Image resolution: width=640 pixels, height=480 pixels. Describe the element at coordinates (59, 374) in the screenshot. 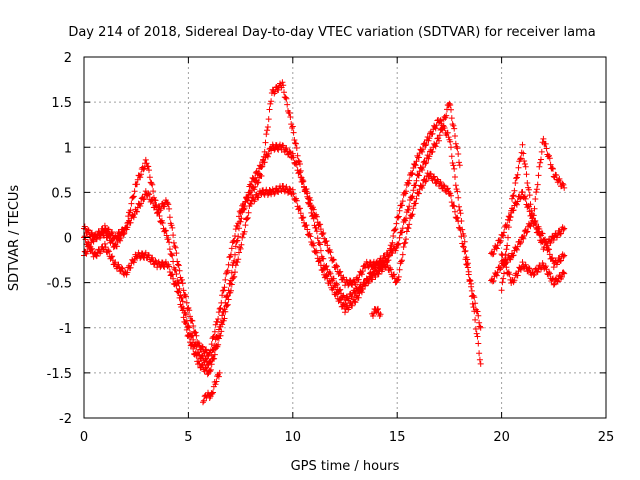

I see `y-tick-label: -1.5` at that location.